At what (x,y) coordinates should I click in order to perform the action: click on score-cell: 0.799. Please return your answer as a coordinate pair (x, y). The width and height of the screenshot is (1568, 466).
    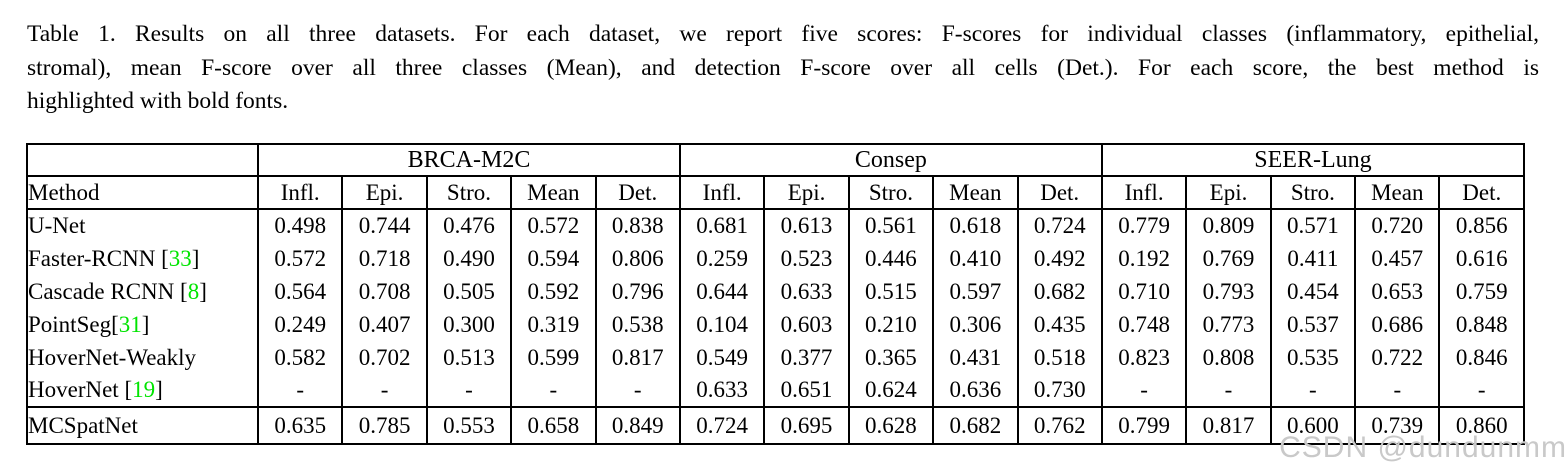
    Looking at the image, I should click on (1143, 425).